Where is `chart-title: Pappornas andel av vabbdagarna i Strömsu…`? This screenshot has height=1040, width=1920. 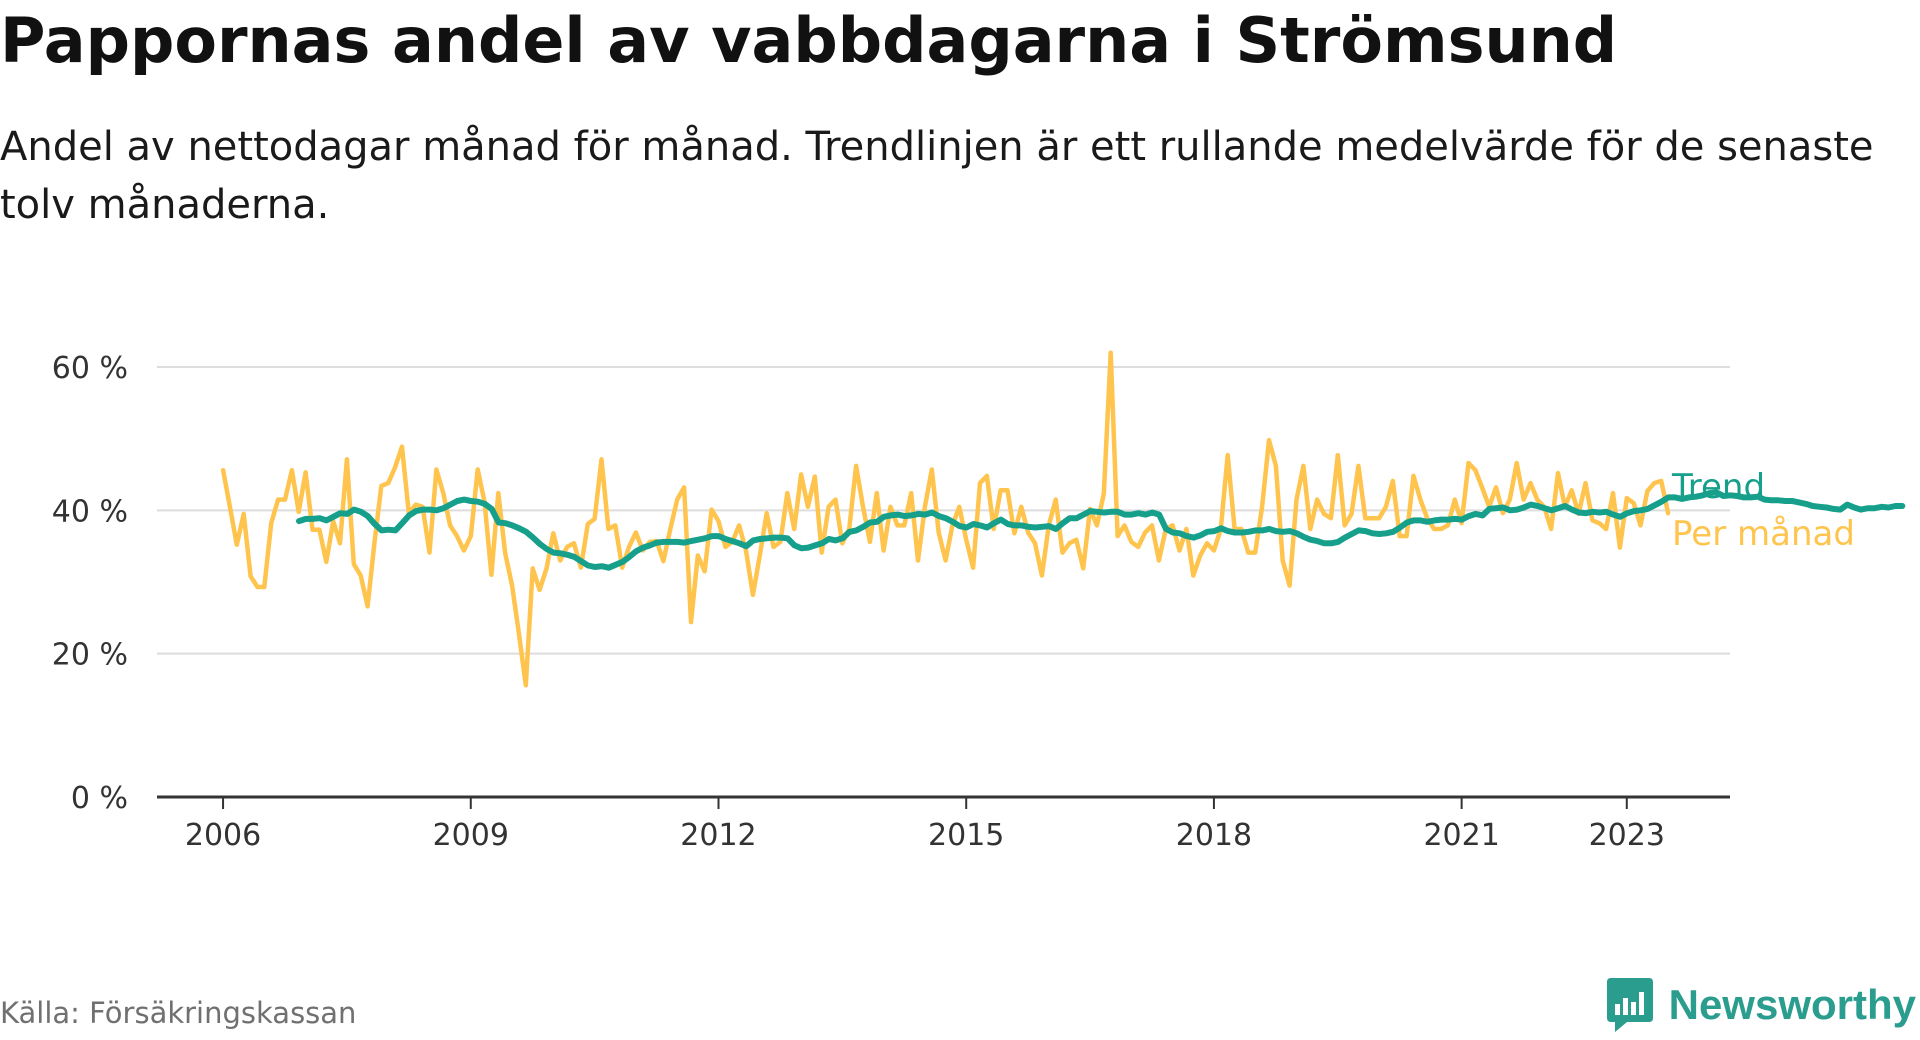 chart-title: Pappornas andel av vabbdagarna i Strömsu… is located at coordinates (809, 40).